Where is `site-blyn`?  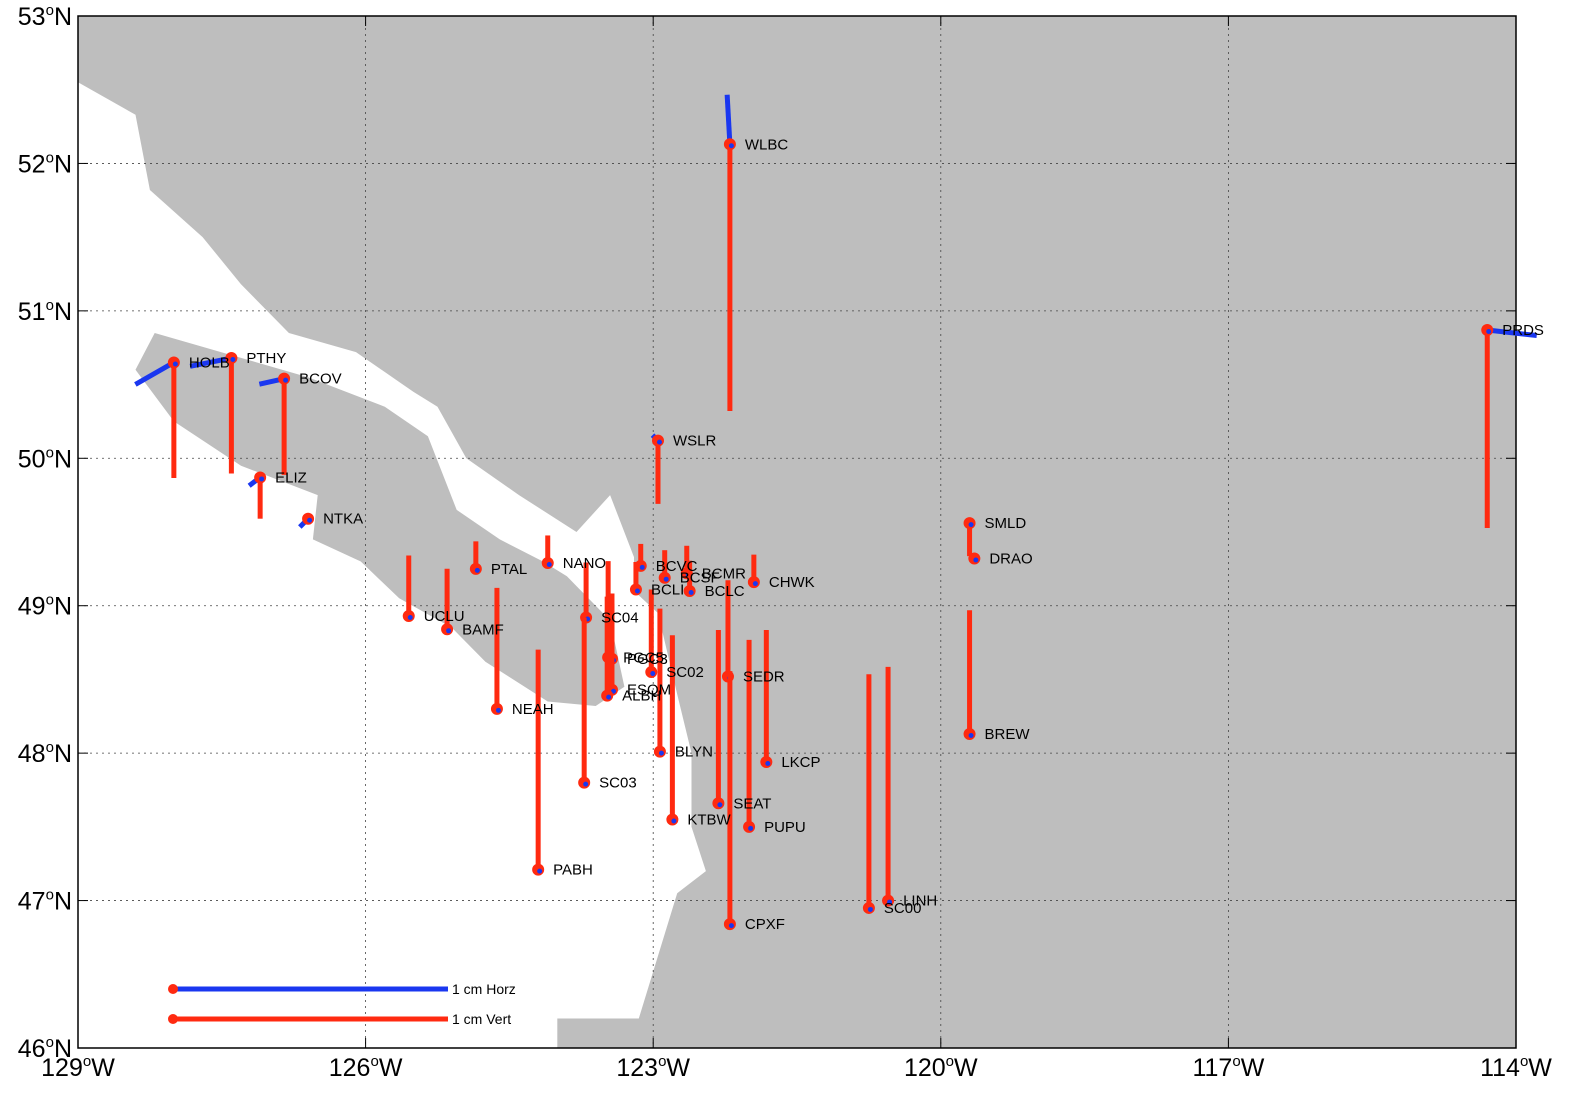
site-blyn is located at coordinates (659, 683).